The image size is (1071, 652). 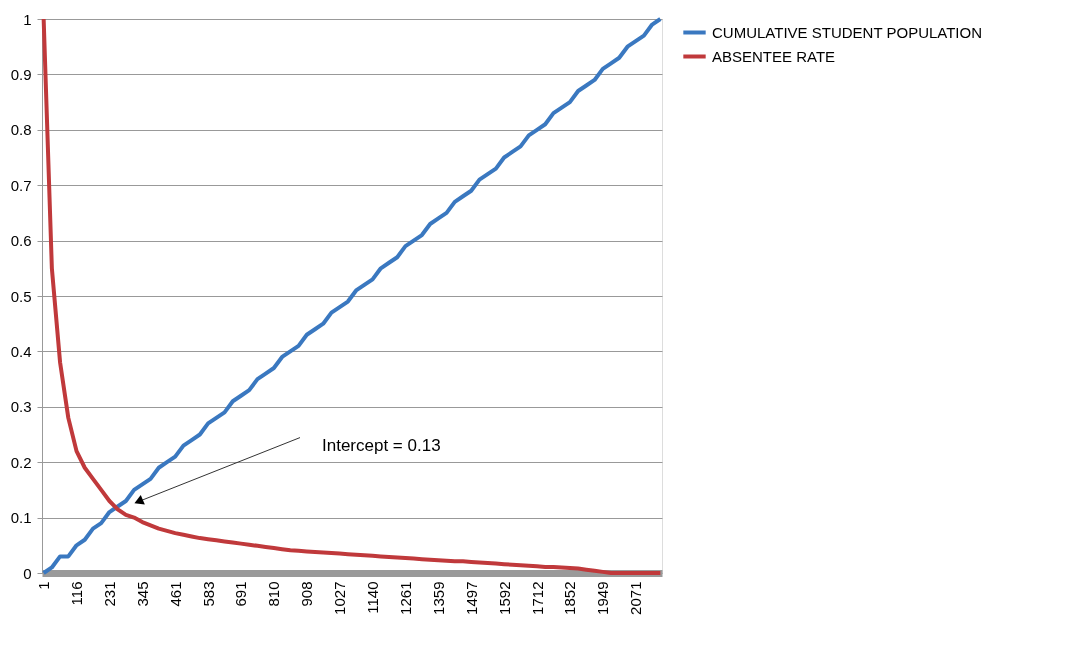 I want to click on x-tick-label: 1359, so click(x=438, y=598).